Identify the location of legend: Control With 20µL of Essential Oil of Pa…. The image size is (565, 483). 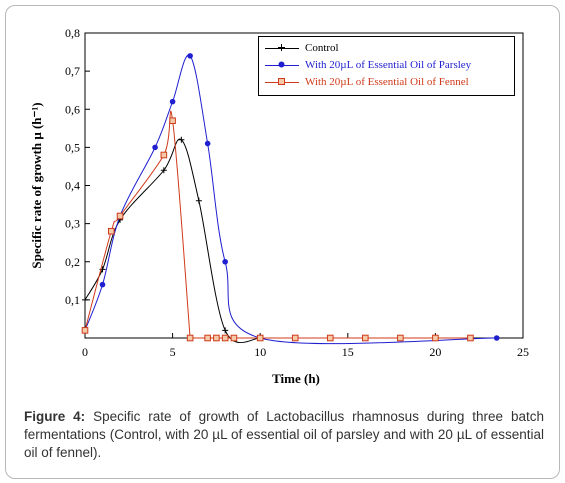
(386, 66).